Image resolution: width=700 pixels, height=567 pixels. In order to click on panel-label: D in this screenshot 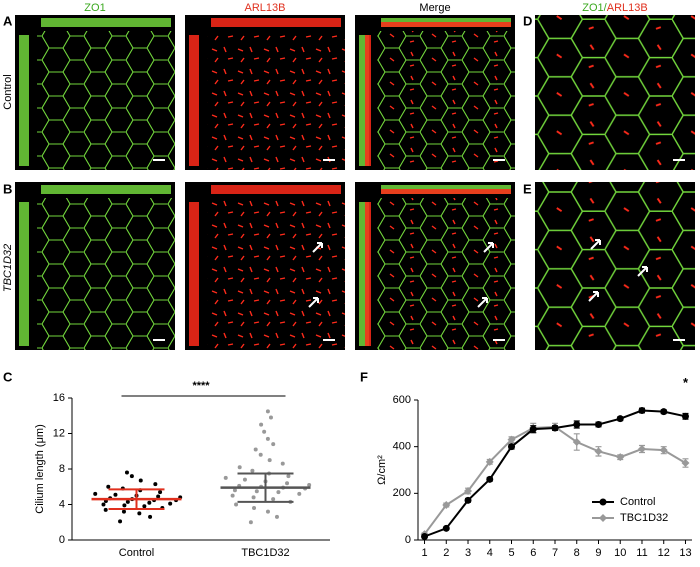, I will do `click(527, 20)`.